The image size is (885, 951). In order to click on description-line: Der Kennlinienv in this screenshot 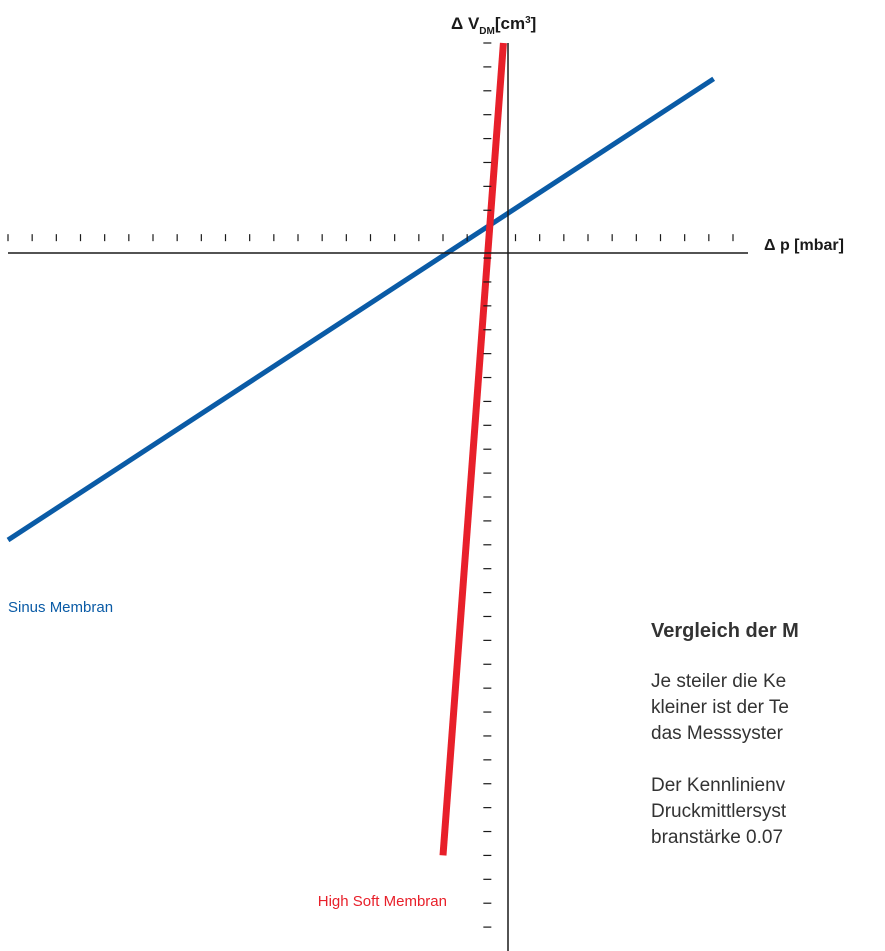, I will do `click(718, 785)`.